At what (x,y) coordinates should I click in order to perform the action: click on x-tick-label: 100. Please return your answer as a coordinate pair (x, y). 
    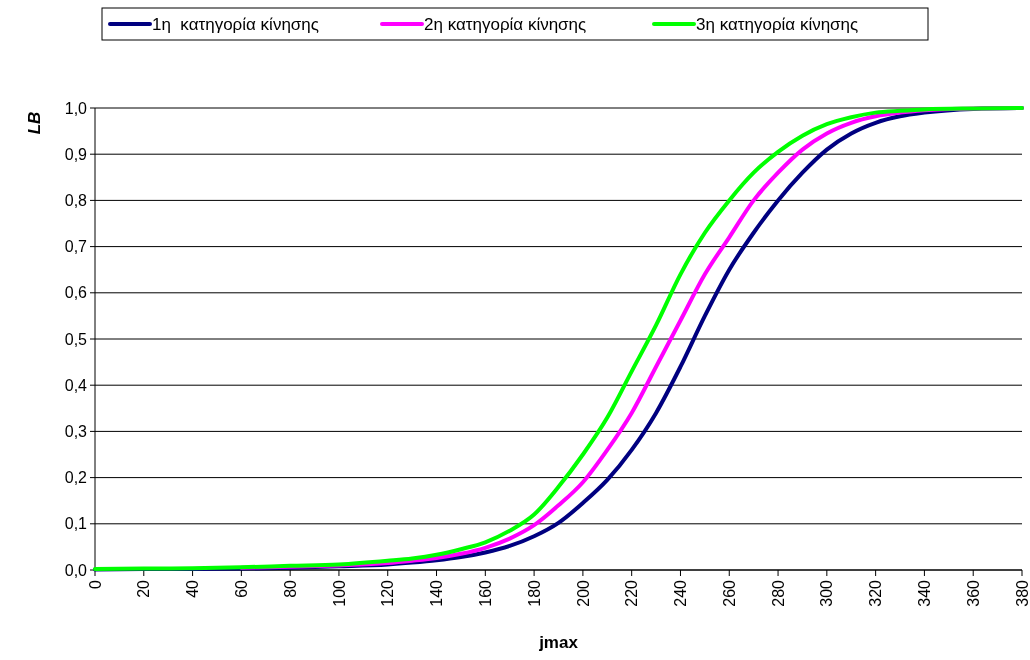
    Looking at the image, I should click on (339, 593).